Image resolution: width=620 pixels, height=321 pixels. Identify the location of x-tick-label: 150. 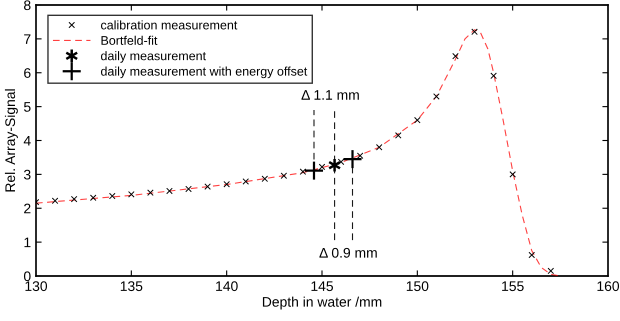
(417, 286).